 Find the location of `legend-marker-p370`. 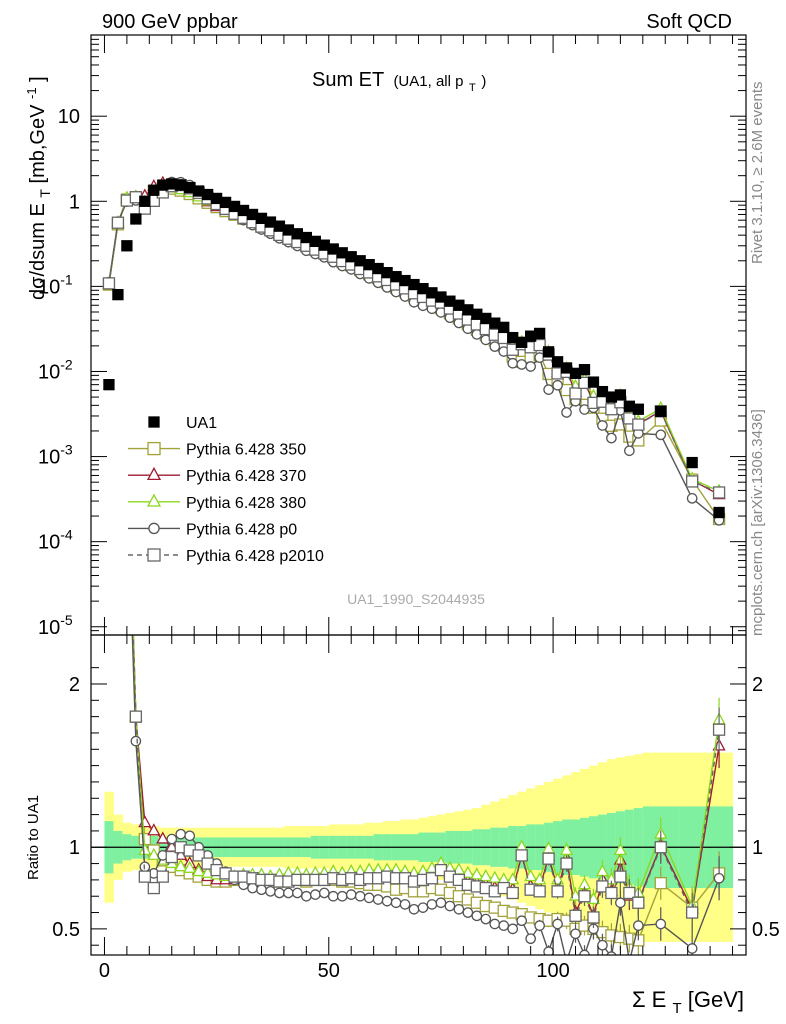

legend-marker-p370 is located at coordinates (154, 473).